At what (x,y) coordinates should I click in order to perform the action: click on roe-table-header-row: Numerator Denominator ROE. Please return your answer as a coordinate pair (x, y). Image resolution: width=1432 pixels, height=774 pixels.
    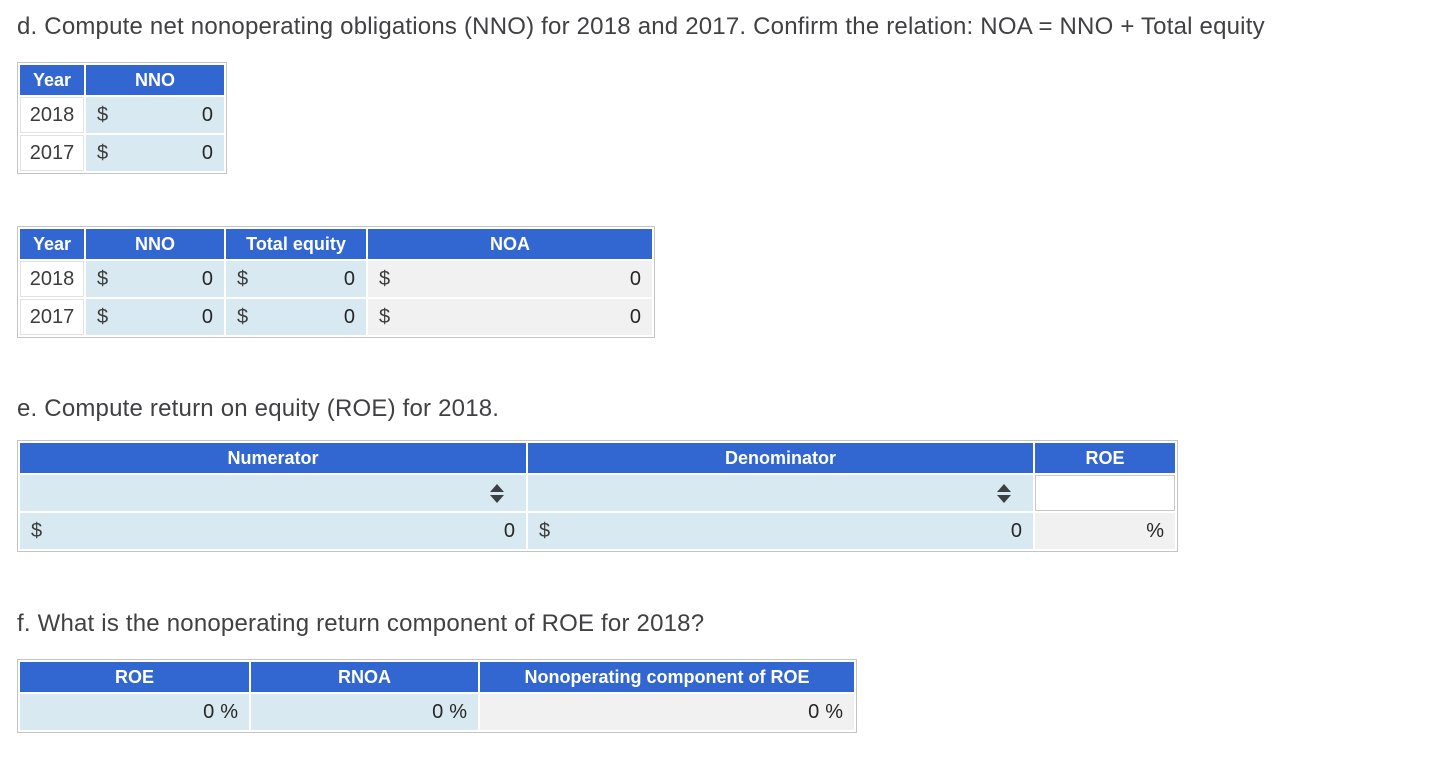
    Looking at the image, I should click on (597, 458).